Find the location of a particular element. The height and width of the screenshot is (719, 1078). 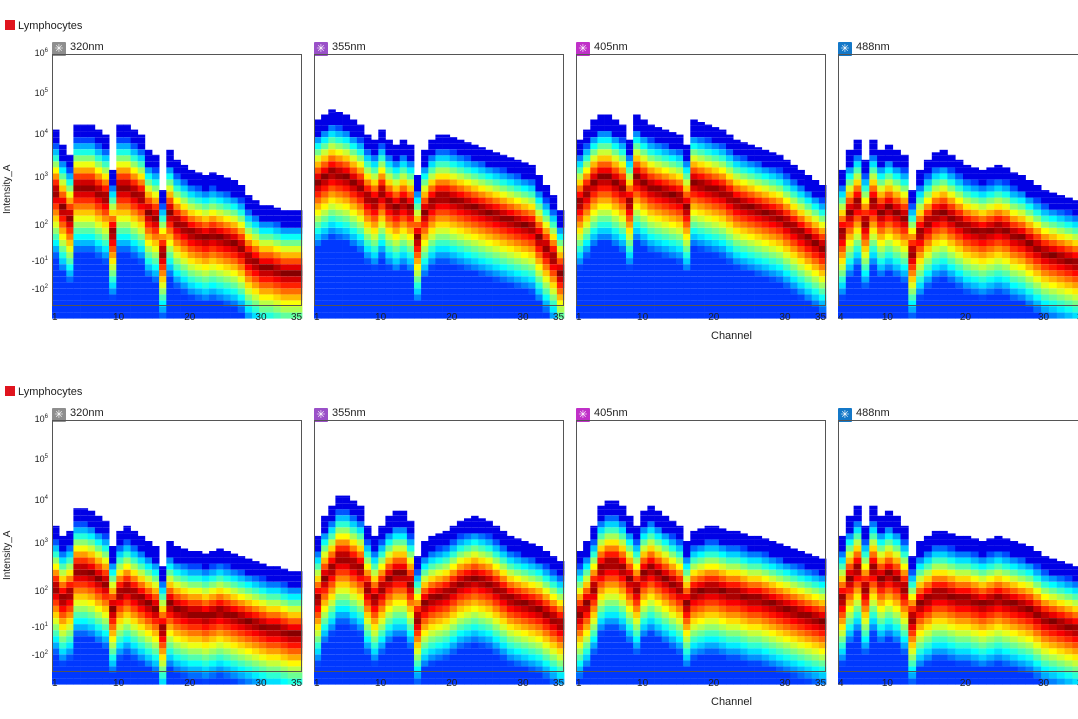

panel-title: 488nm is located at coordinates (873, 413).